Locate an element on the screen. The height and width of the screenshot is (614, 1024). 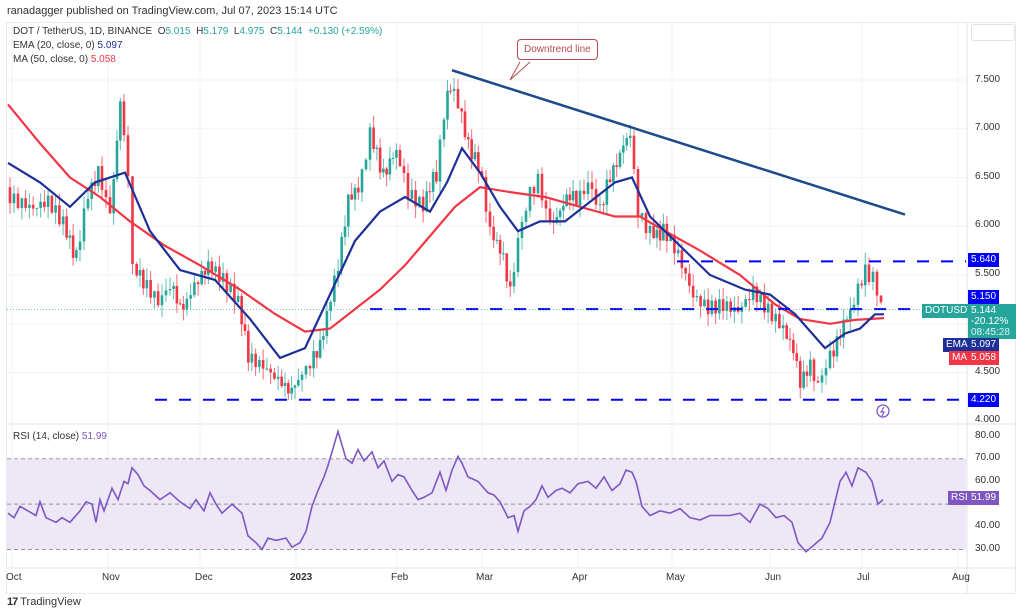
time-label: Jun is located at coordinates (773, 577).